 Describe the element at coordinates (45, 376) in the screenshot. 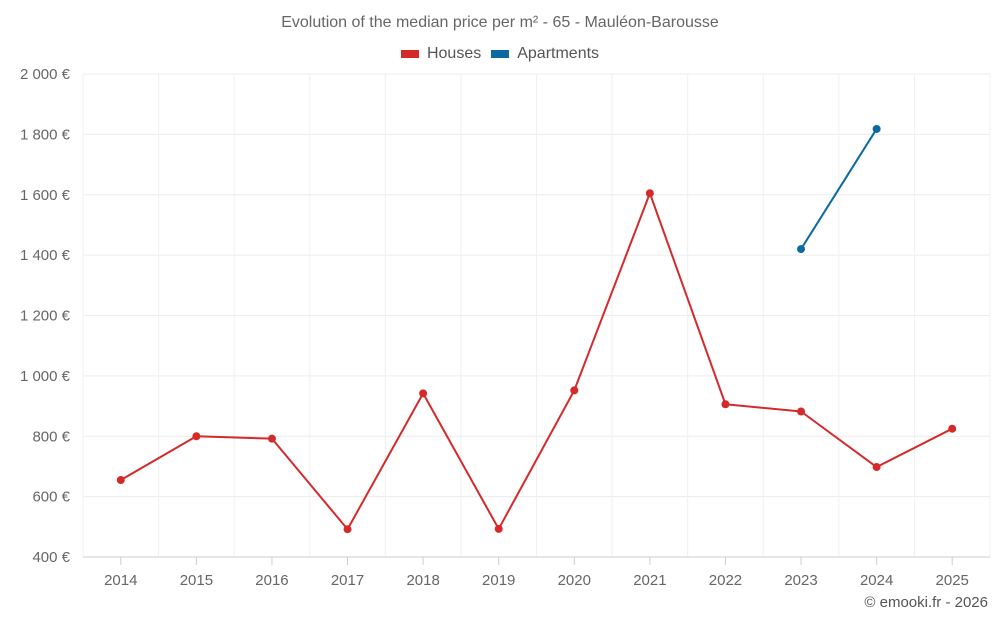

I see `y-tick-label: 1 000 €` at that location.